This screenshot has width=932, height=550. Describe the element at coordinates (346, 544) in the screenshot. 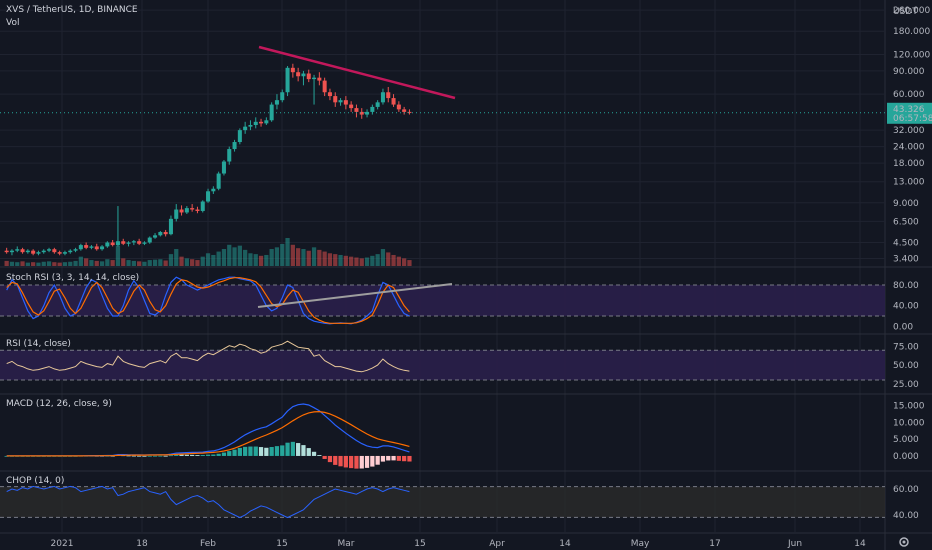

I see `x-tick-label: Mar` at that location.